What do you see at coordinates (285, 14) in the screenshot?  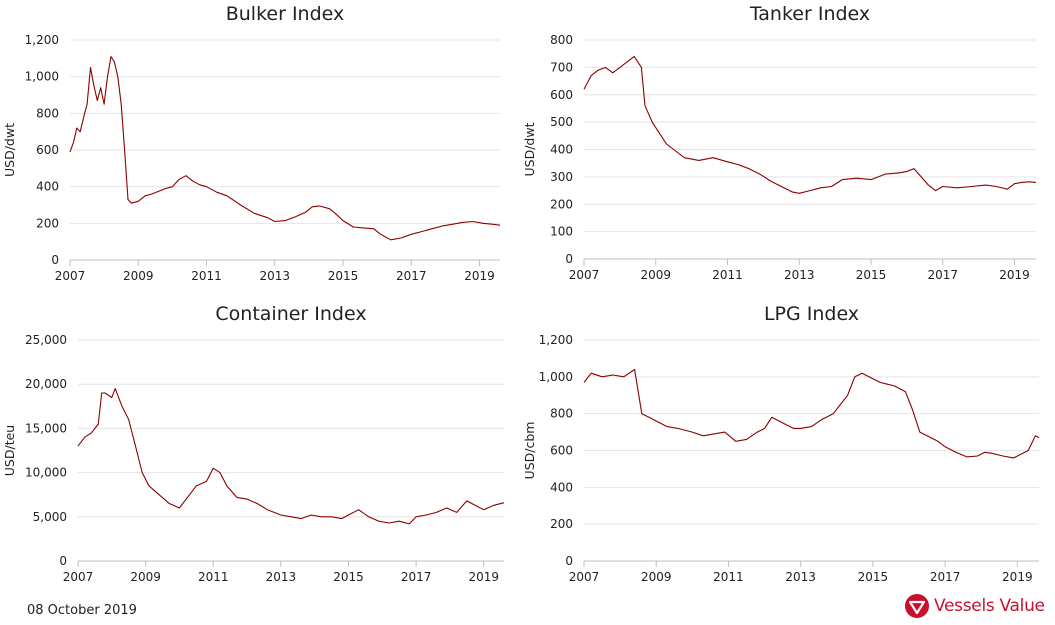 I see `chart-title: Bulker Index` at bounding box center [285, 14].